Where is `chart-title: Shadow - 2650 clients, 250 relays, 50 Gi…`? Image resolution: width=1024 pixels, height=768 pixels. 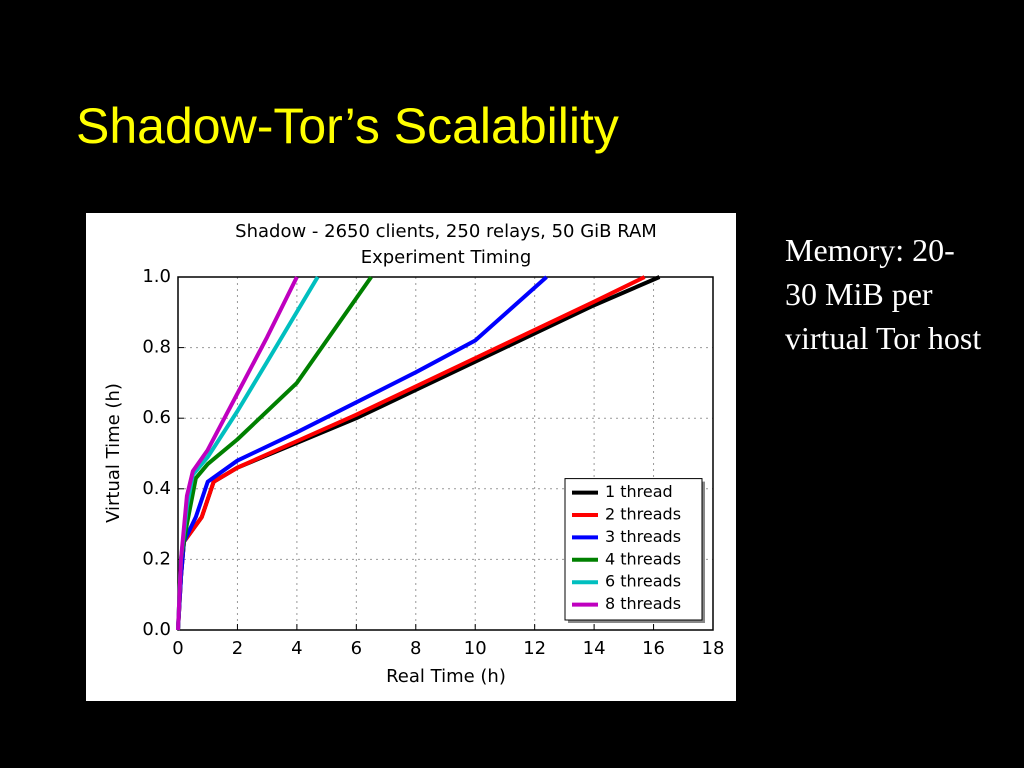
chart-title: Shadow - 2650 clients, 250 relays, 50 Gi… is located at coordinates (446, 231).